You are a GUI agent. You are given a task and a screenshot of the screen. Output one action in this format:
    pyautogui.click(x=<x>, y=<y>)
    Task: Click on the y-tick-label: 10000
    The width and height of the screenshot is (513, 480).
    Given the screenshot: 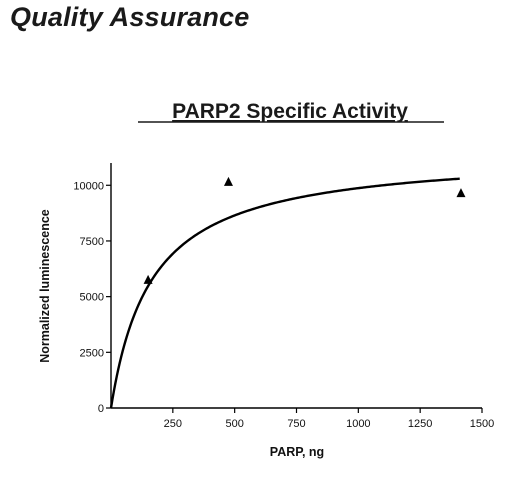 What is the action you would take?
    pyautogui.click(x=88, y=186)
    